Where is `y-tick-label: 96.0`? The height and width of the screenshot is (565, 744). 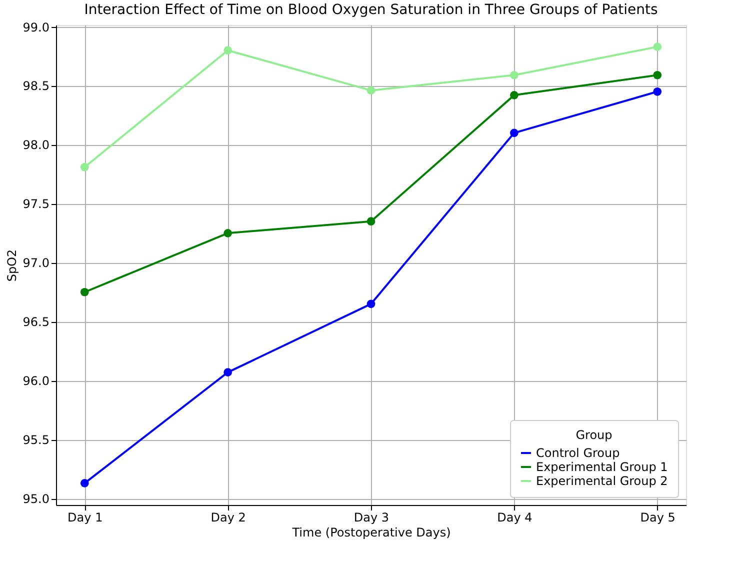
y-tick-label: 96.0 is located at coordinates (36, 381).